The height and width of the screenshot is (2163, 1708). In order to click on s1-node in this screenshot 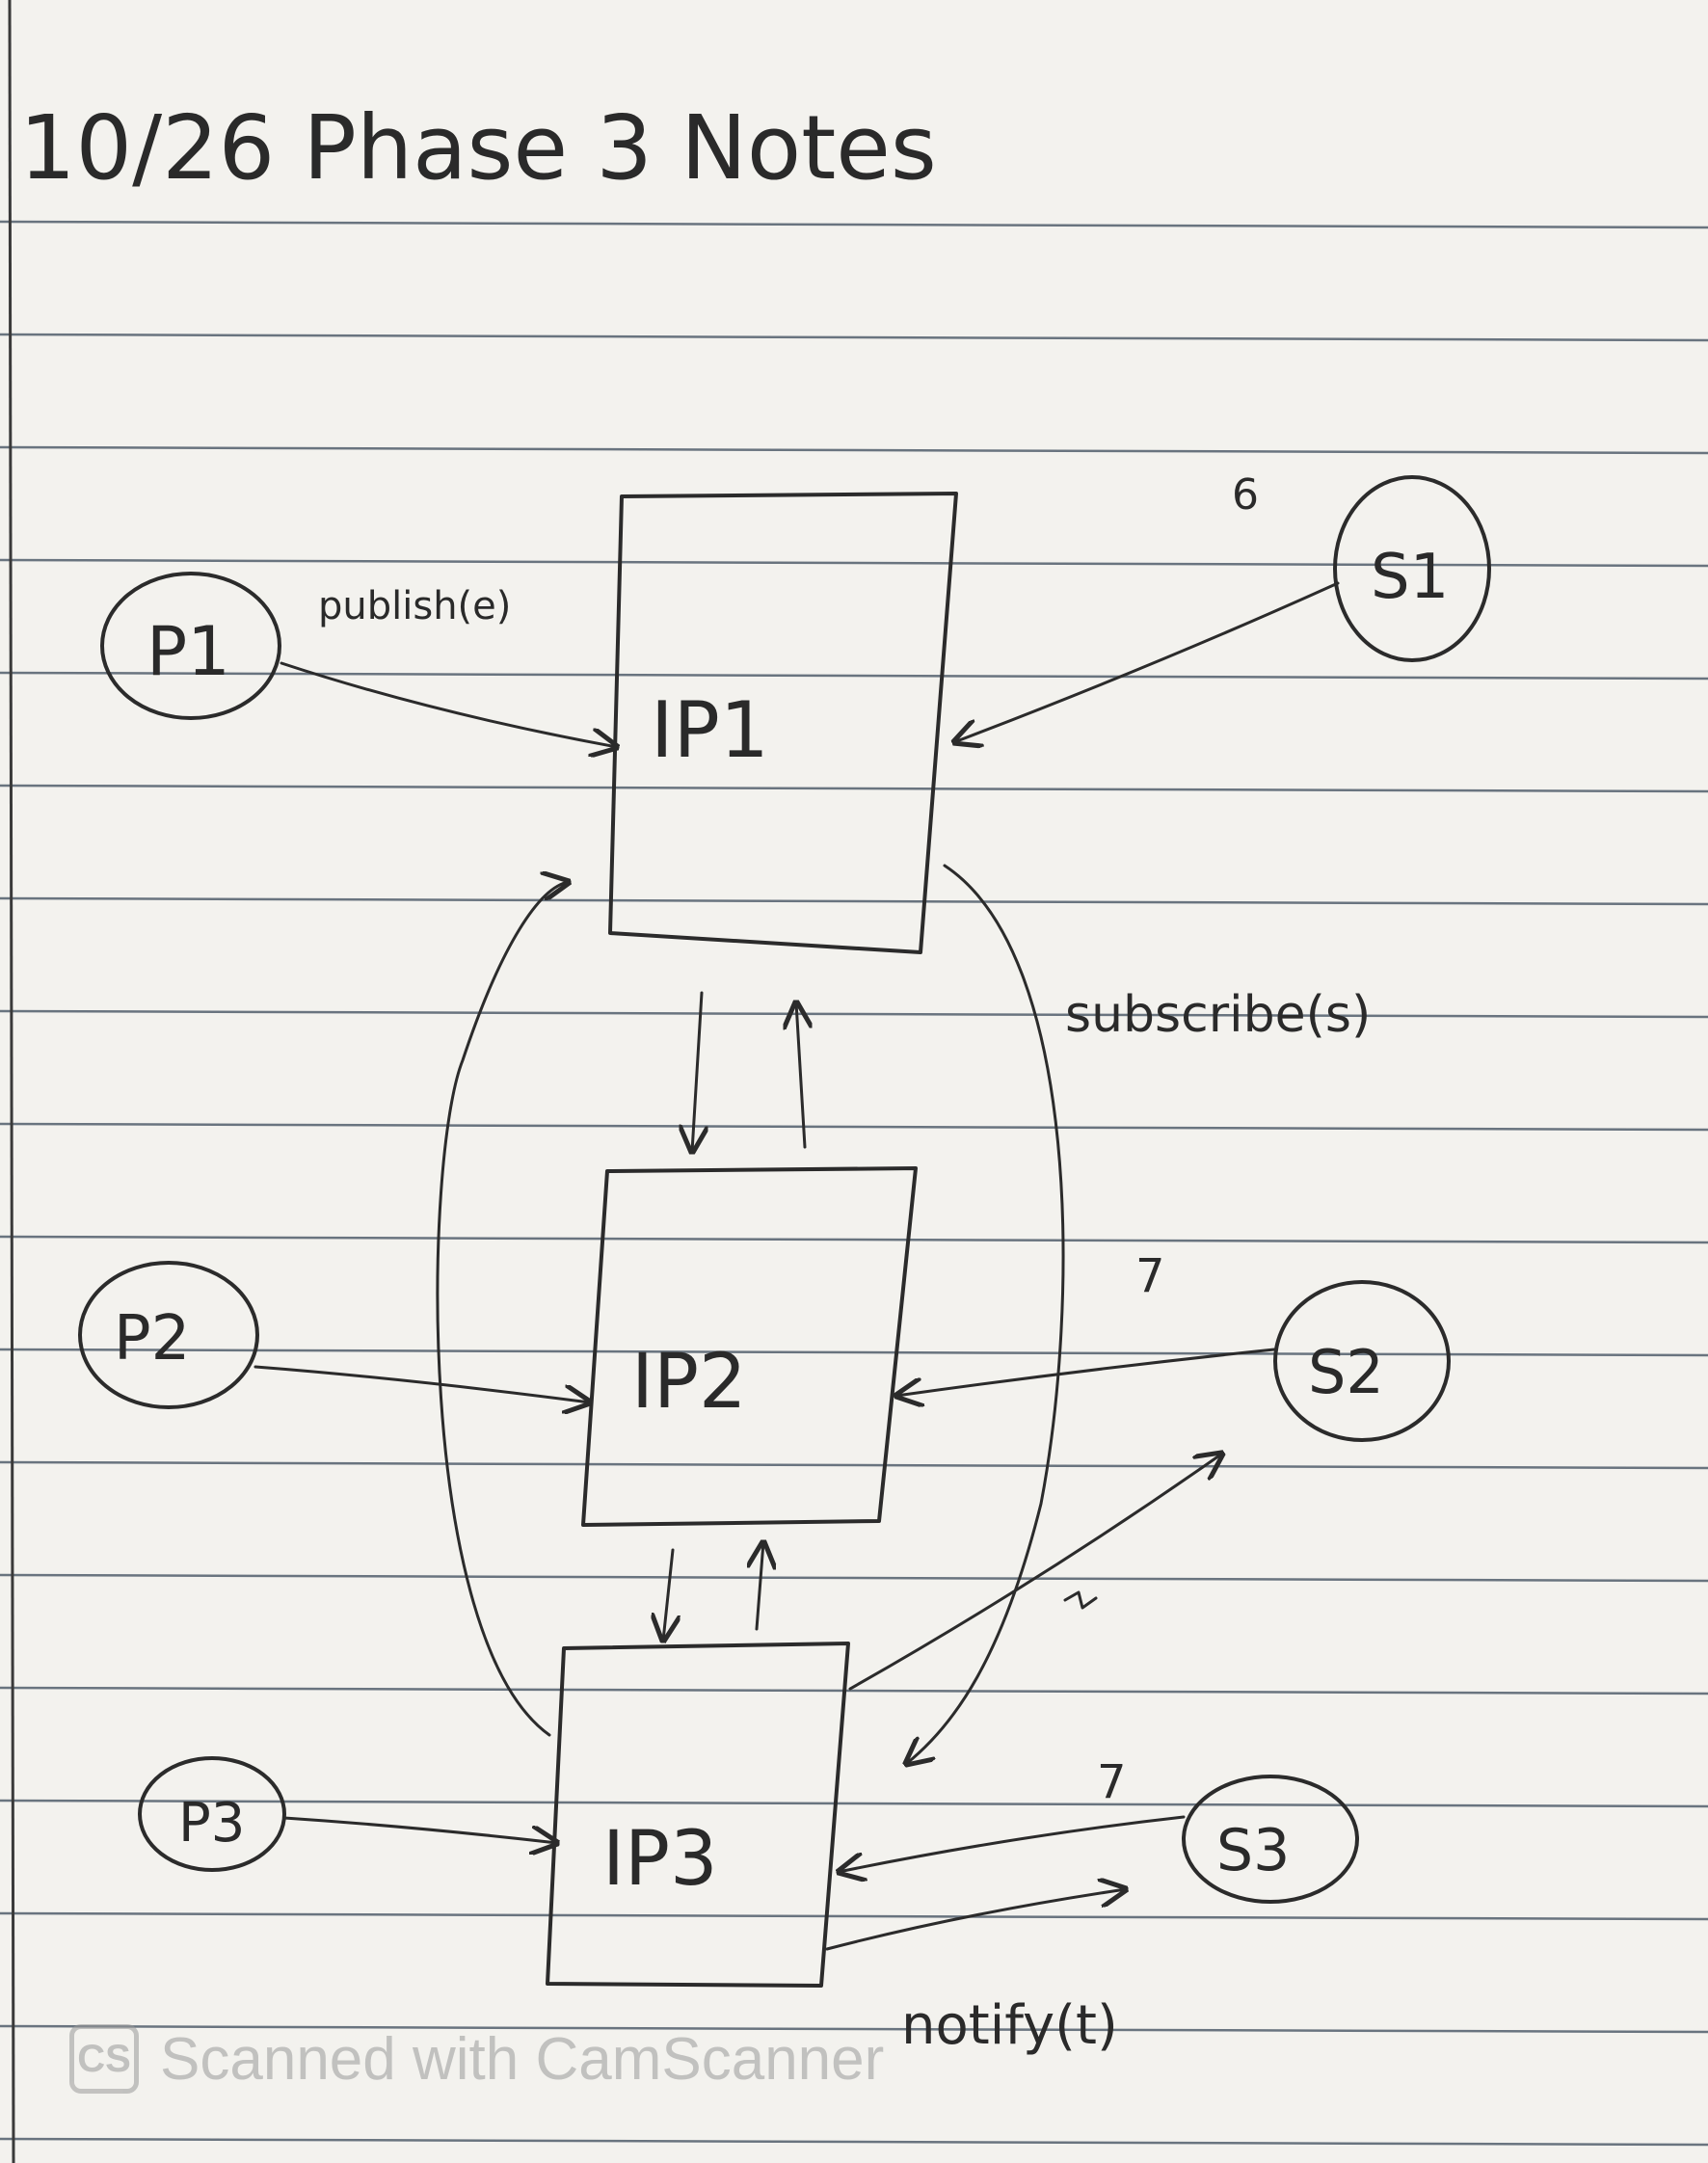, I will do `click(1412, 568)`.